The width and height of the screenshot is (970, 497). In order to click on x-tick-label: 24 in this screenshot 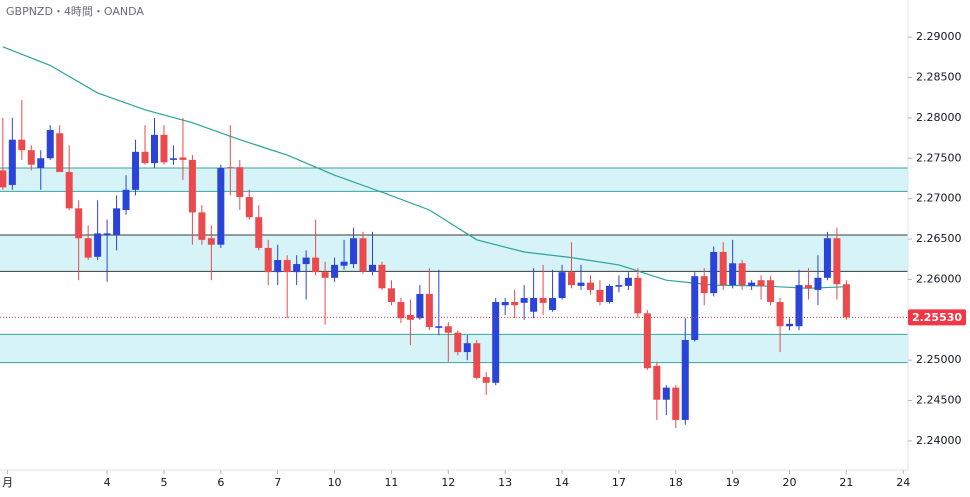, I will do `click(903, 482)`.